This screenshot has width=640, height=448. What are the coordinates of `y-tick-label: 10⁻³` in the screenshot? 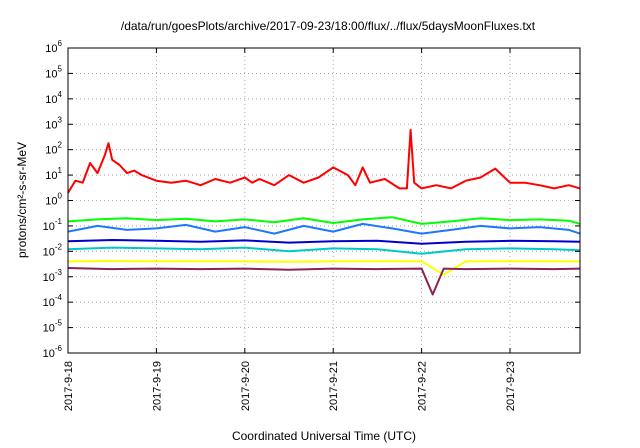 It's located at (53, 276).